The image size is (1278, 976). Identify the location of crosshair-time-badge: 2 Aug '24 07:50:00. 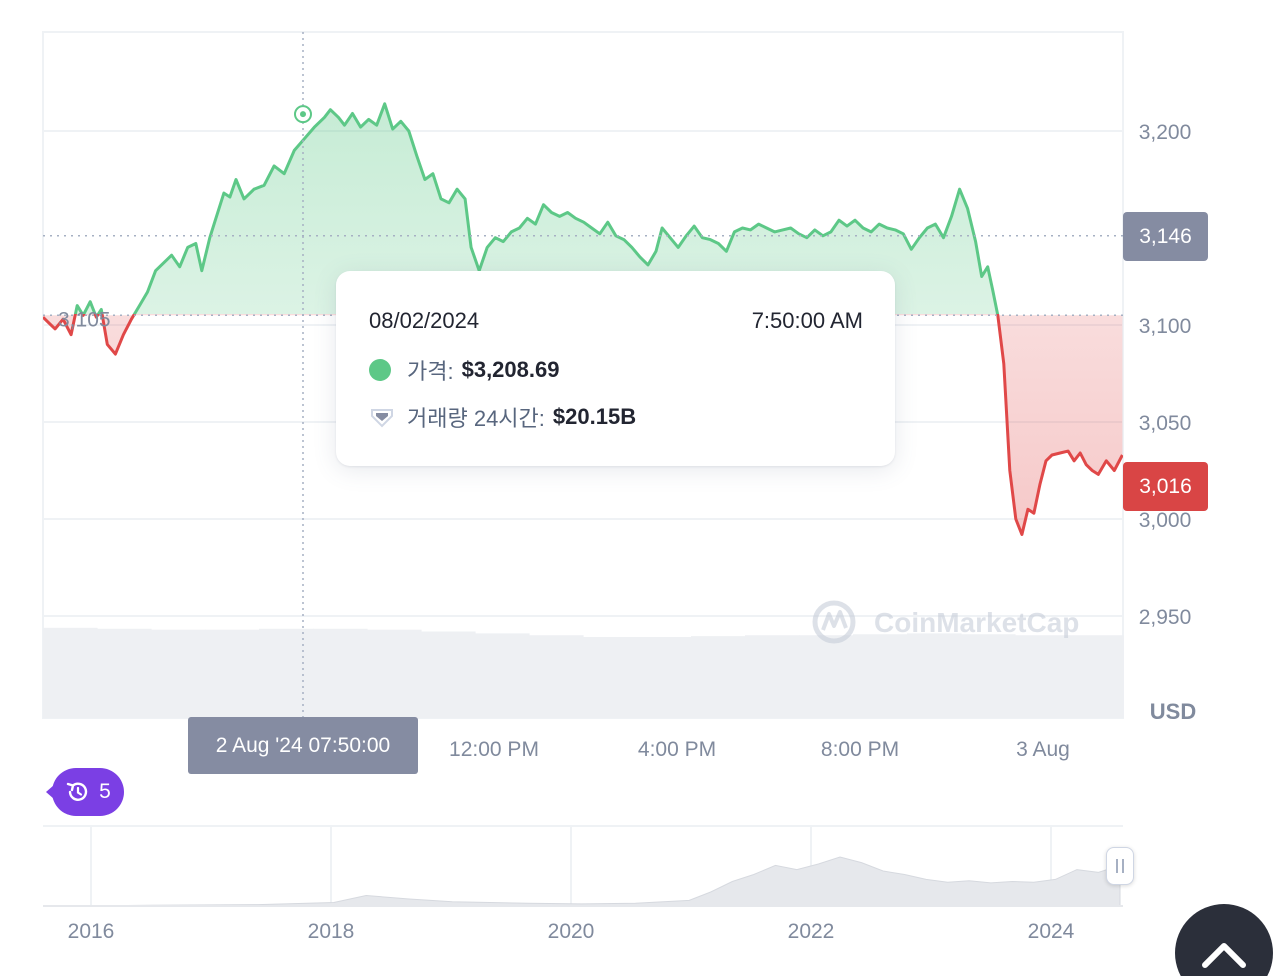
(303, 745).